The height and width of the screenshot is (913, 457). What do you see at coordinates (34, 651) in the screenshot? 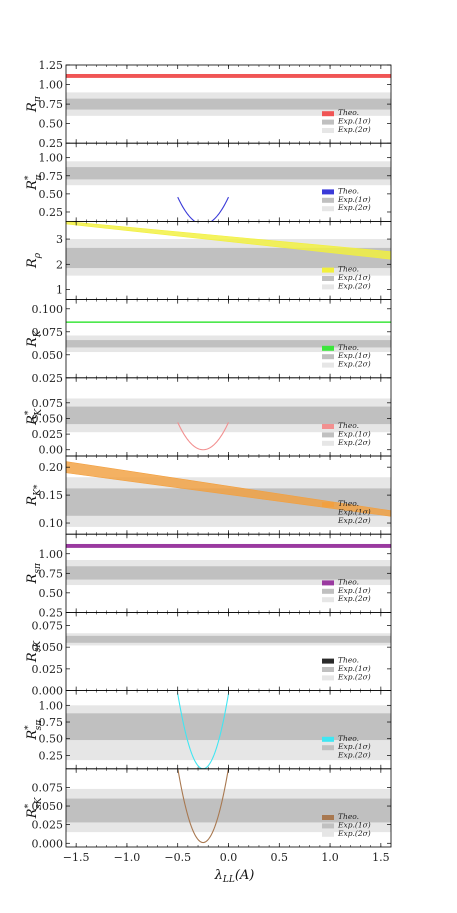
I see `y-axis-label: RsK` at bounding box center [34, 651].